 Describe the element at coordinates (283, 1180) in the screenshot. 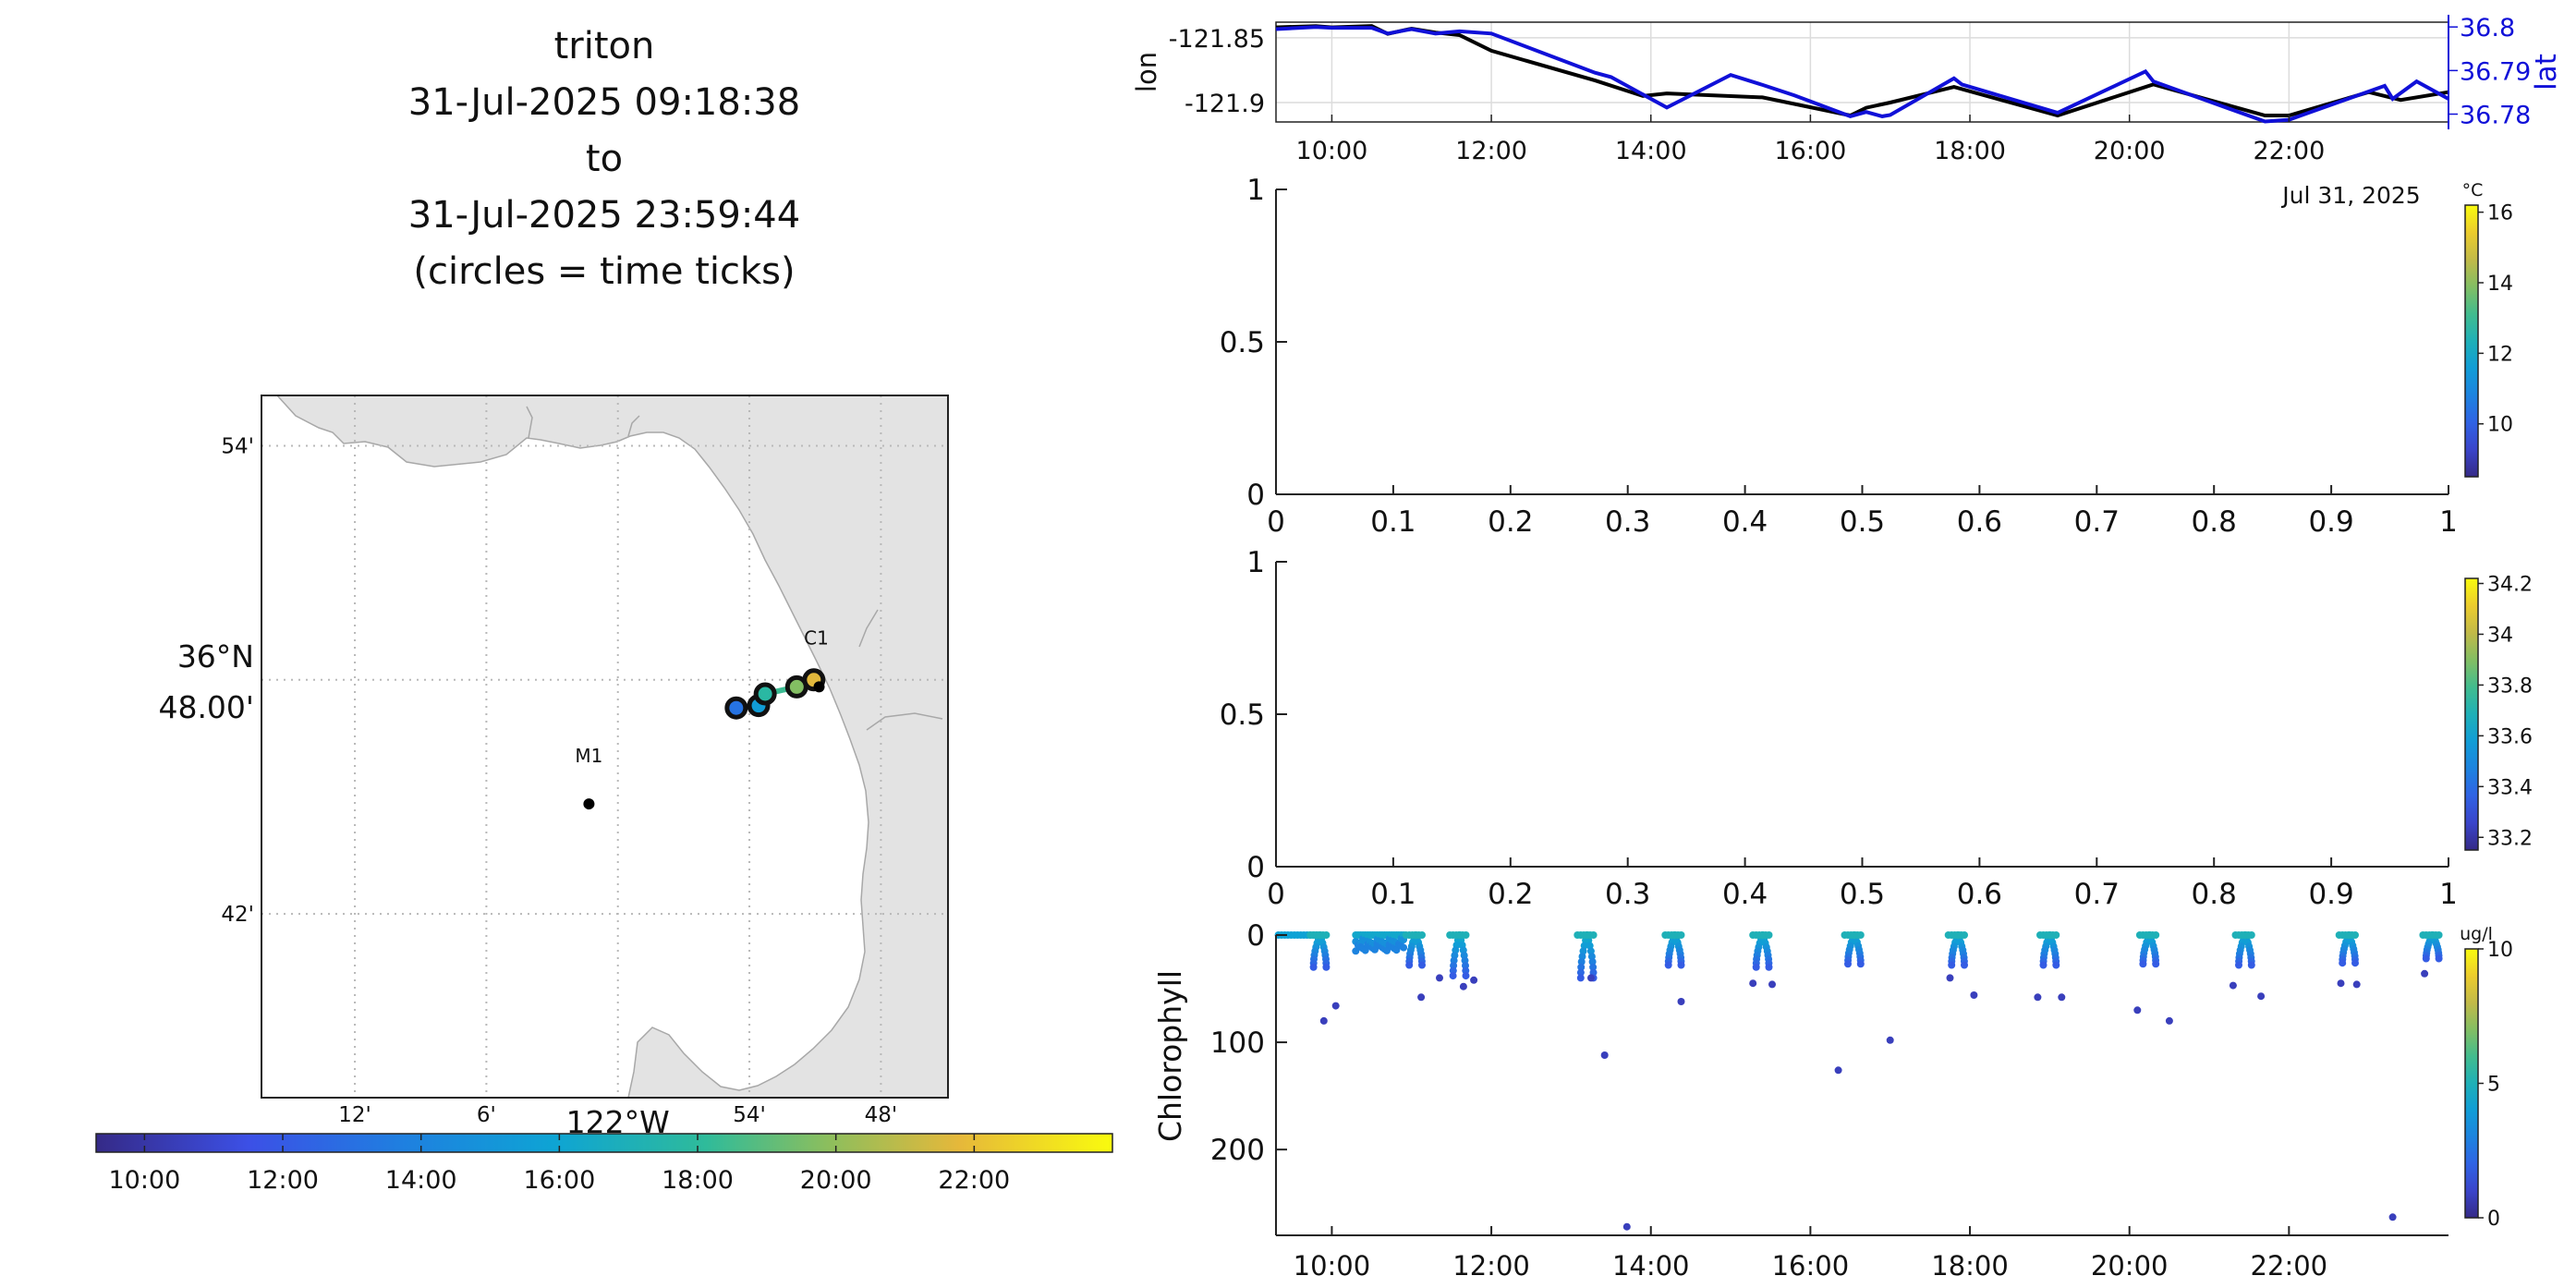

I see `time-colorbar-label: 12:00` at that location.